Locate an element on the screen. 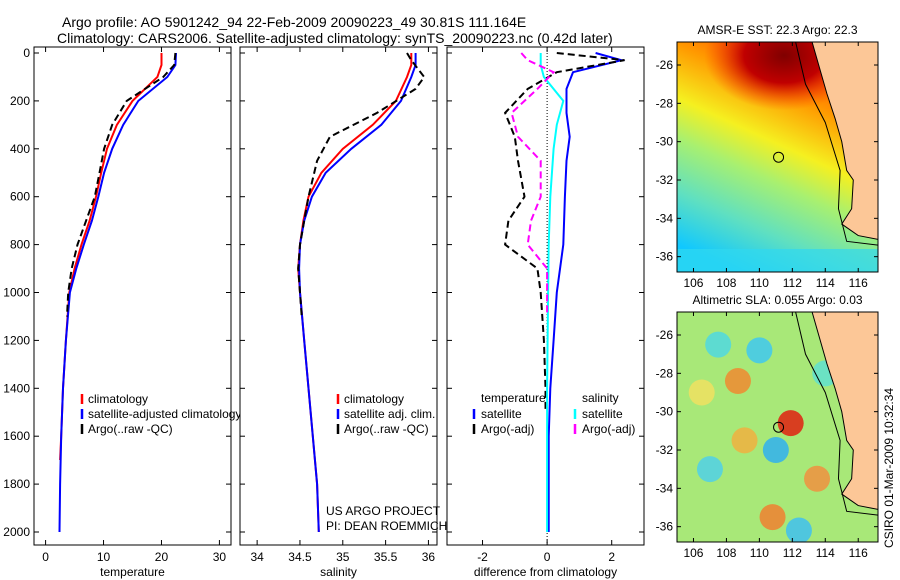  x-tick-label: -2 is located at coordinates (482, 557).